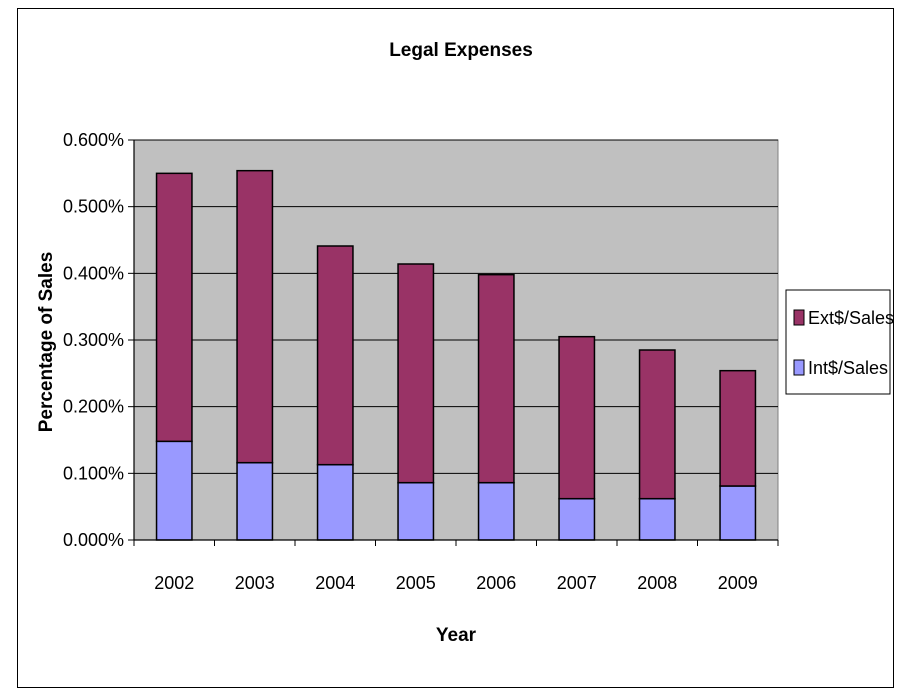  I want to click on y-tick-label: 0.300%, so click(93, 340).